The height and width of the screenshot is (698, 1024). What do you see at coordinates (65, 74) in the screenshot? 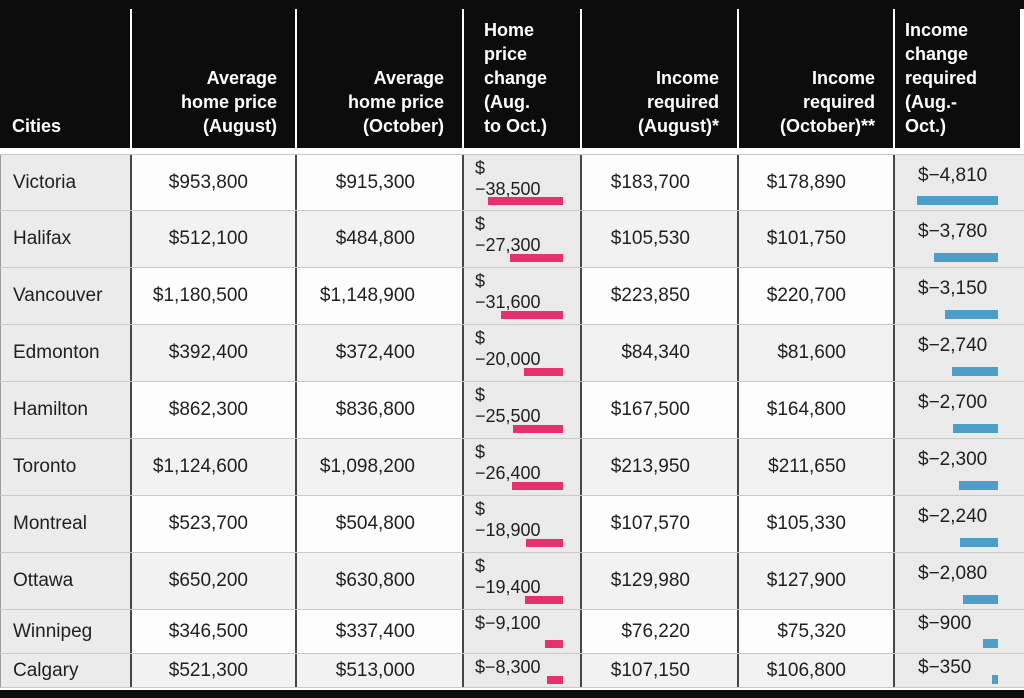
I see `column-header-cities: Cities` at bounding box center [65, 74].